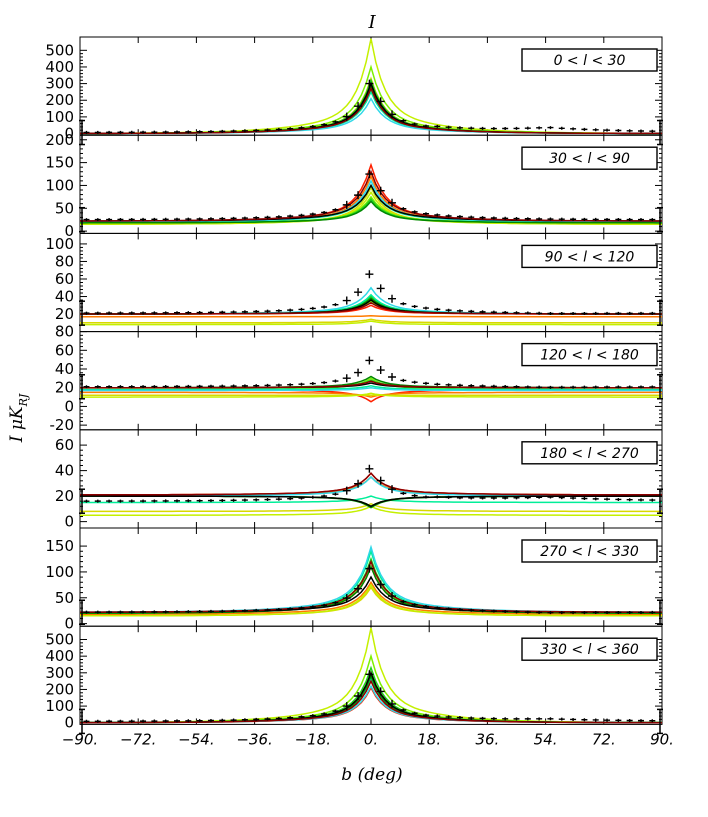 This screenshot has width=708, height=817. Describe the element at coordinates (59, 546) in the screenshot. I see `y-tick-label: 150` at that location.